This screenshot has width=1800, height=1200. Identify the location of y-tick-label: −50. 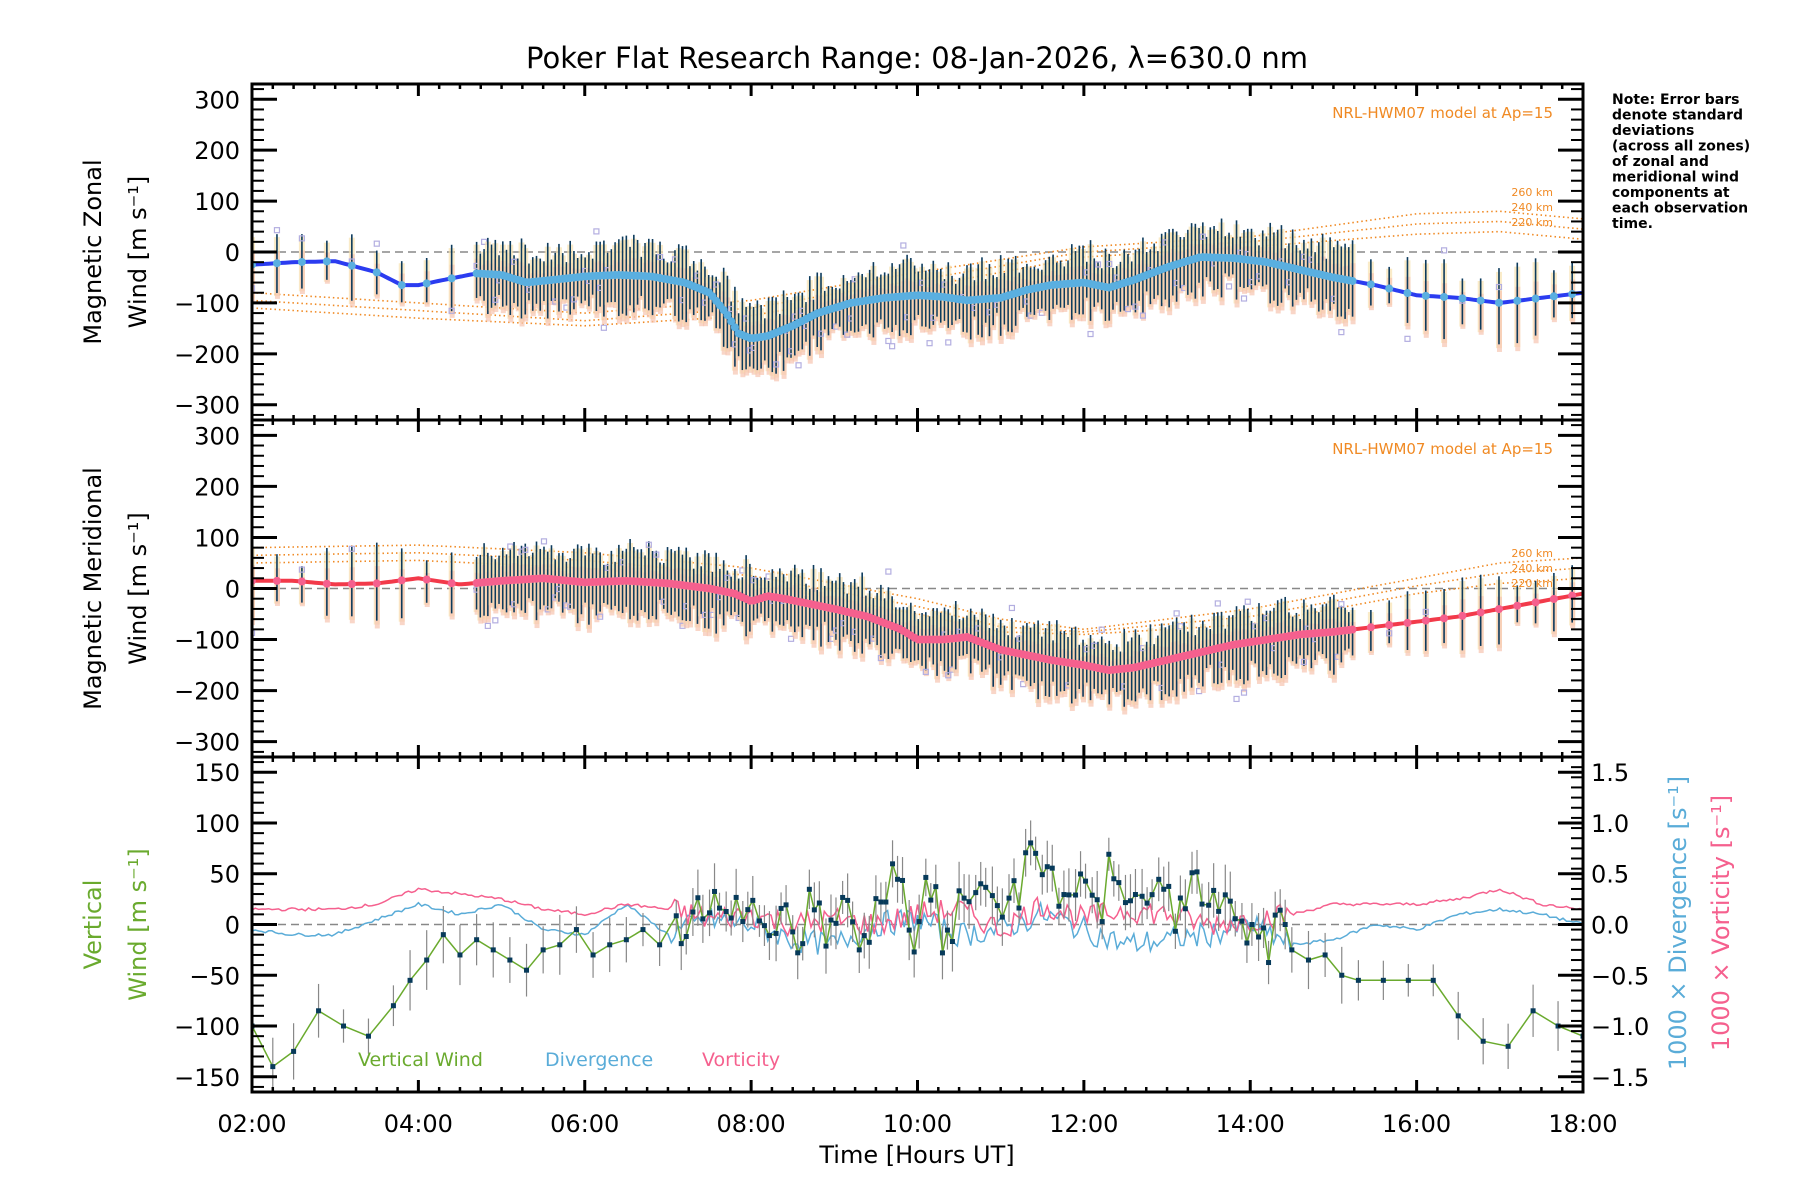
(214, 976).